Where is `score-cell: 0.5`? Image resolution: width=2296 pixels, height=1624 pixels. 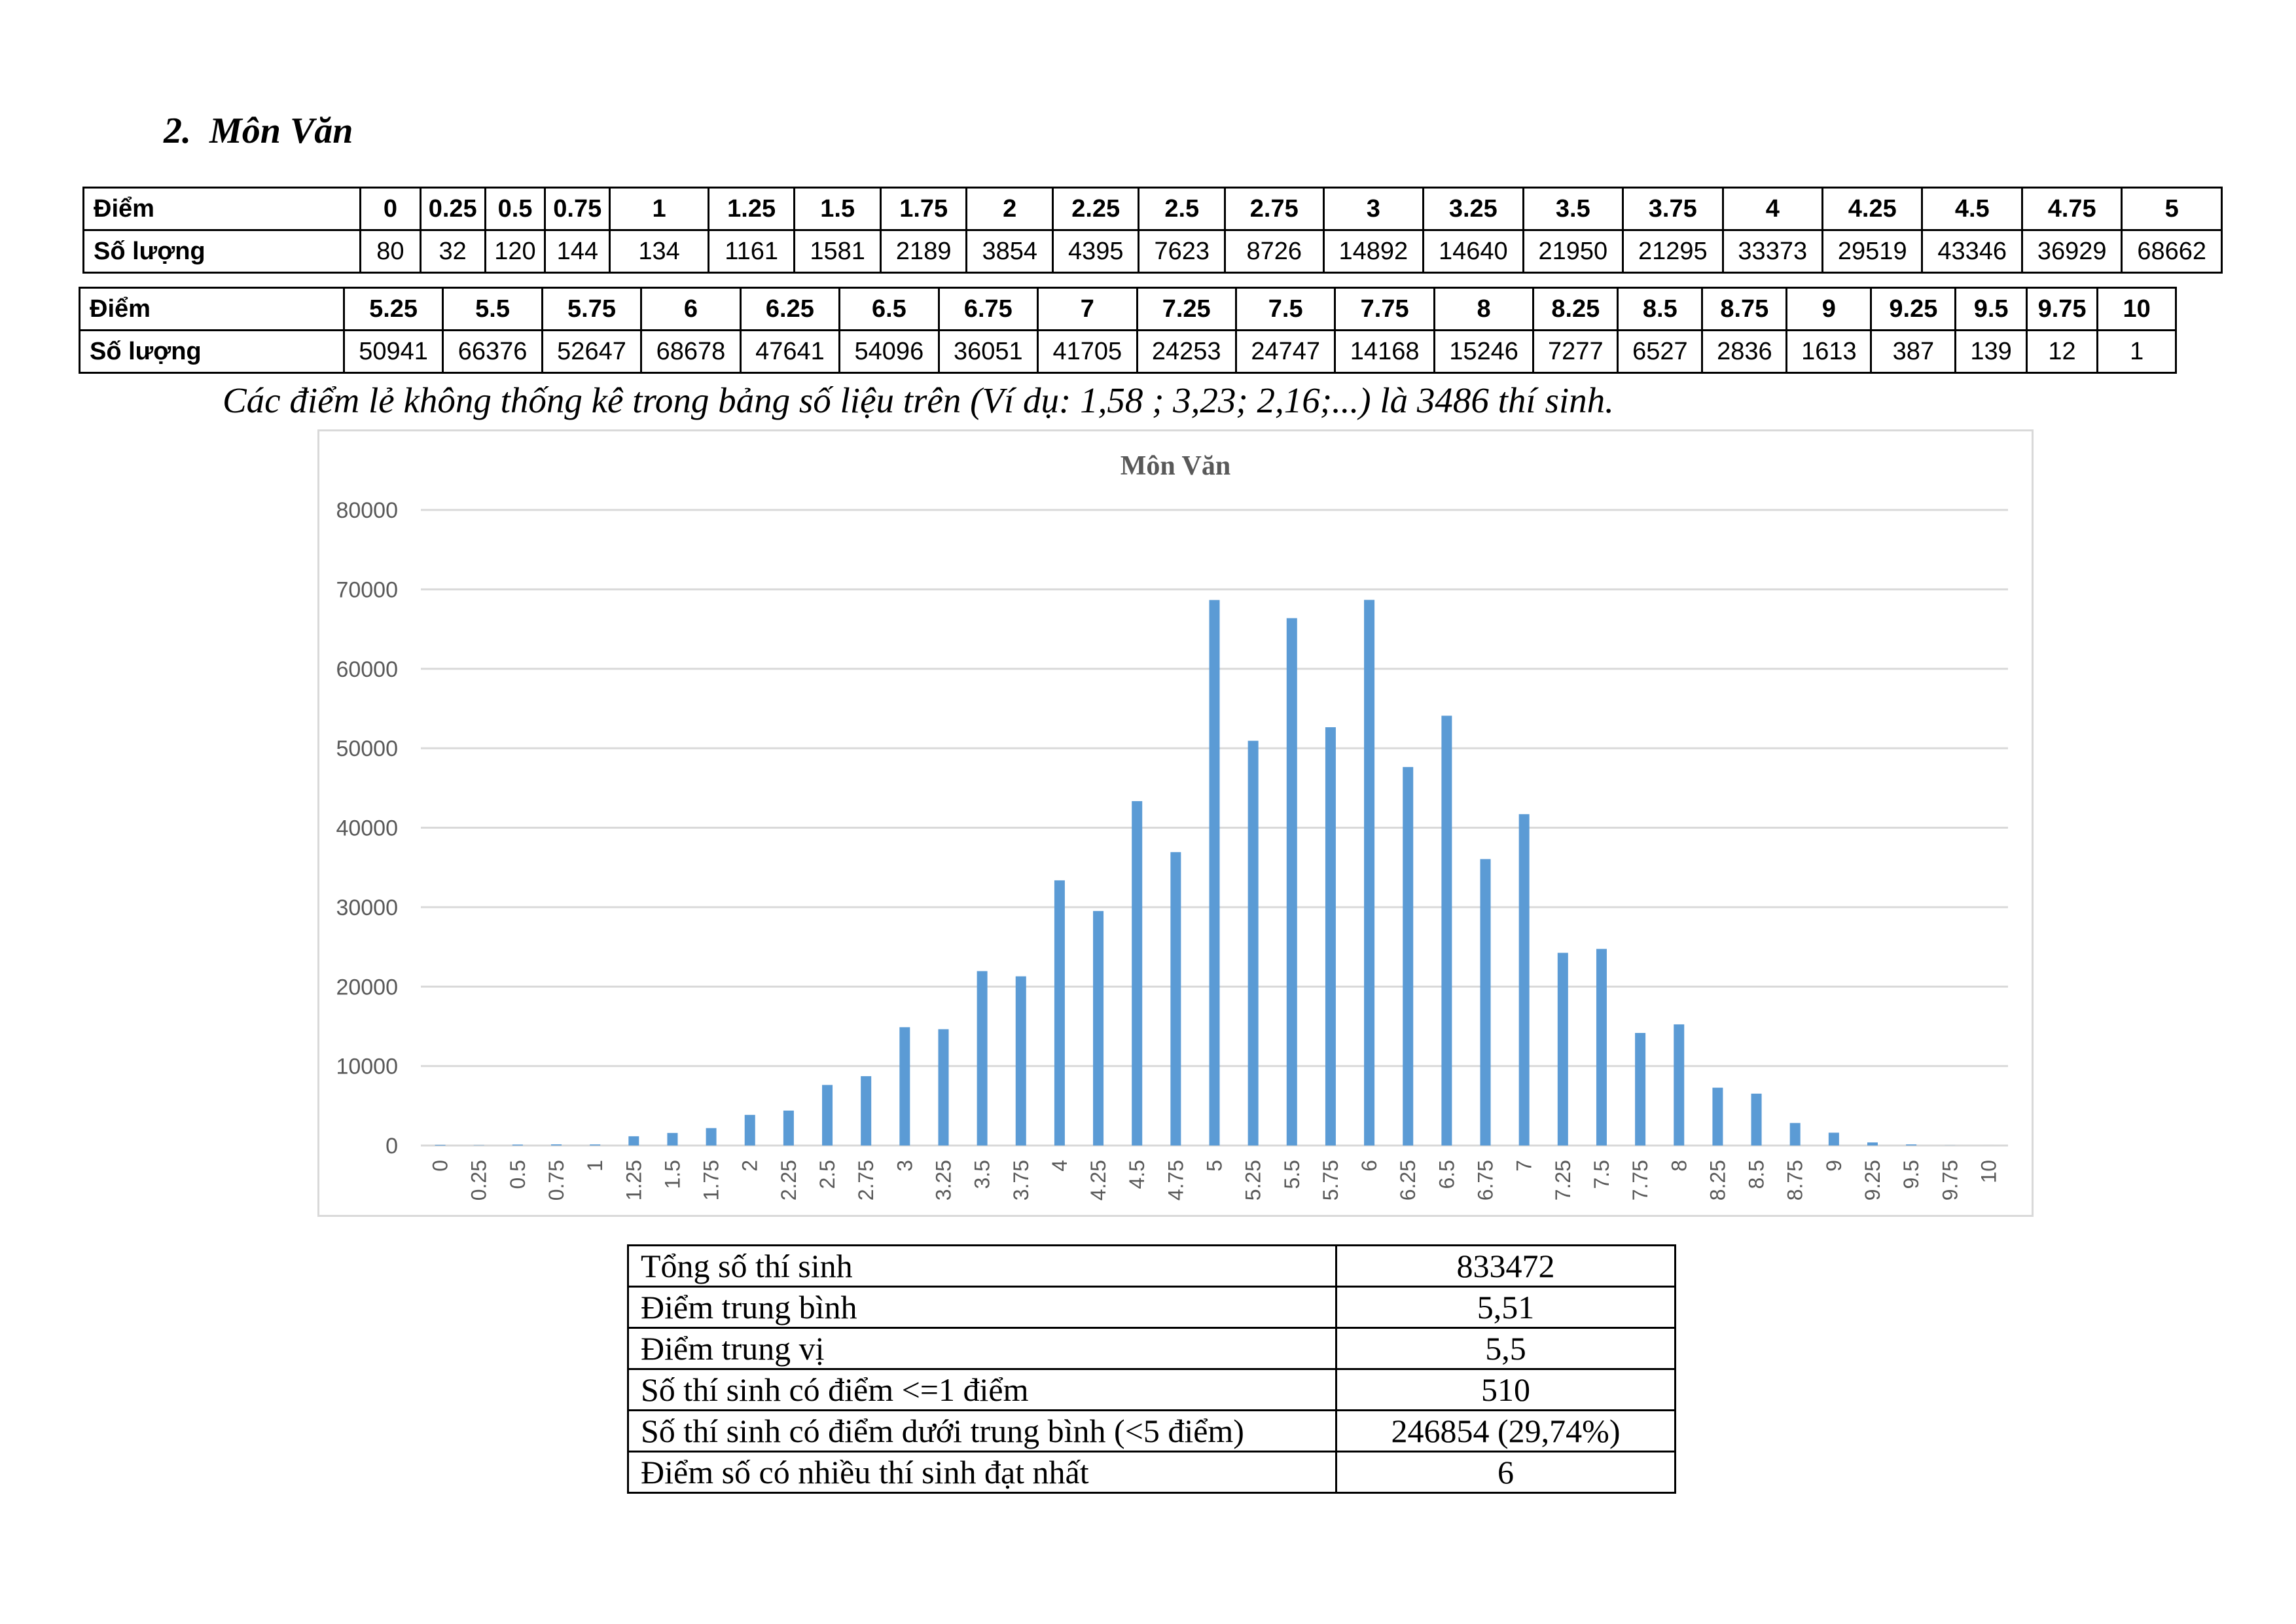
score-cell: 0.5 is located at coordinates (515, 209).